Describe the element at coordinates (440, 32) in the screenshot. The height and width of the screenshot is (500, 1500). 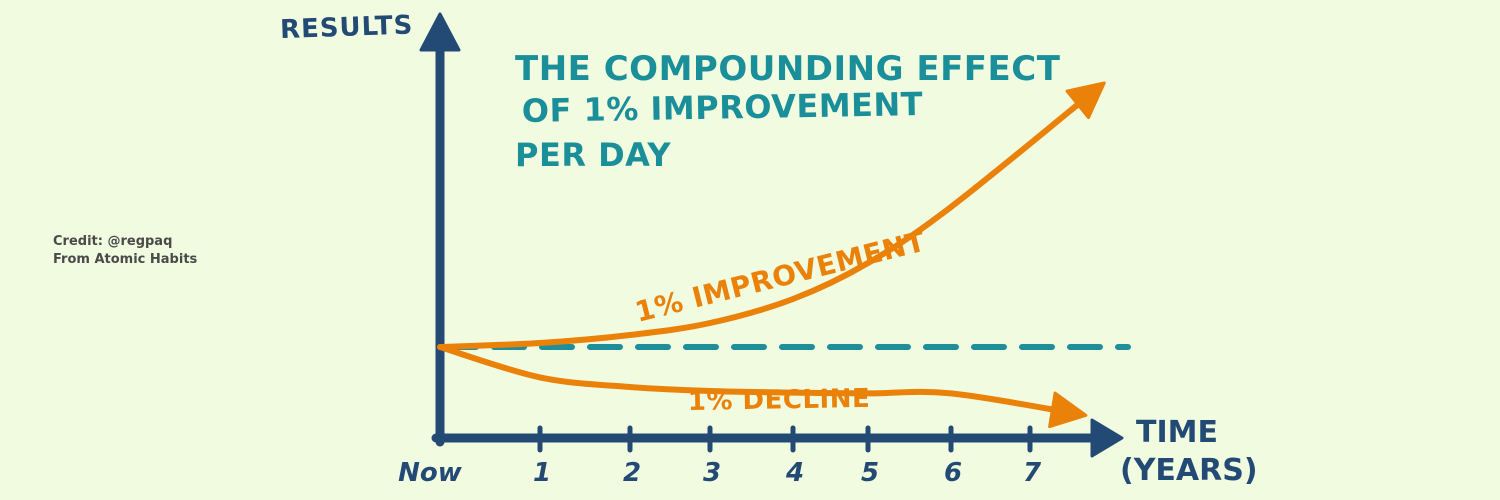
I see `y-axis-arrowhead` at that location.